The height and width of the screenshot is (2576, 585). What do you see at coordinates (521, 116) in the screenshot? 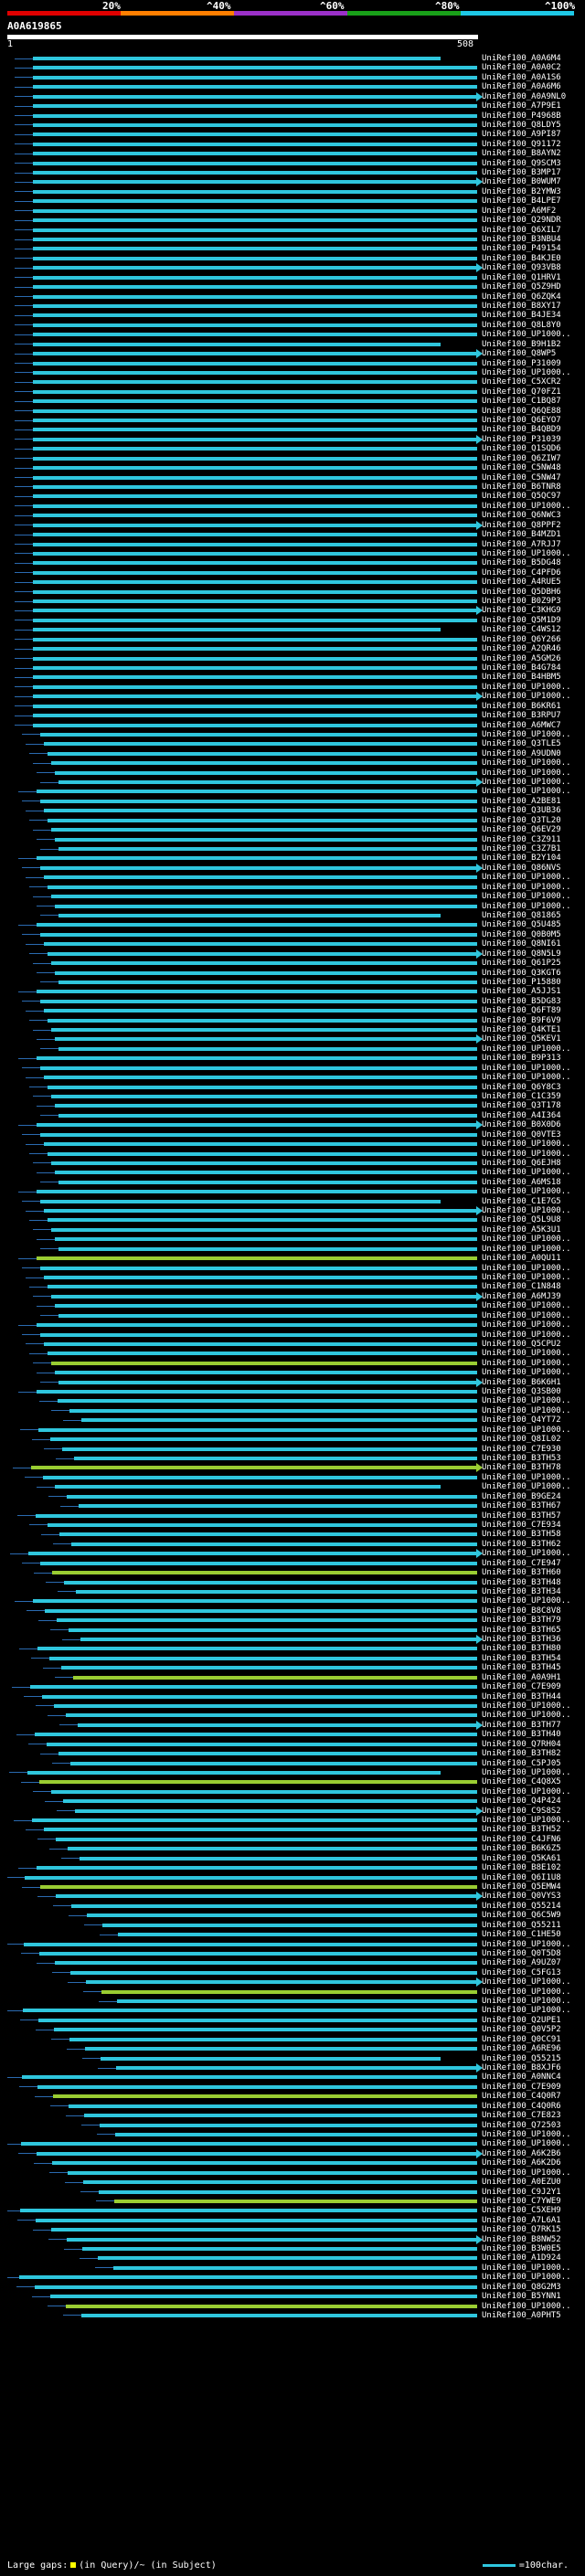
I see `hit-label: UniRef100_P4968B` at bounding box center [521, 116].